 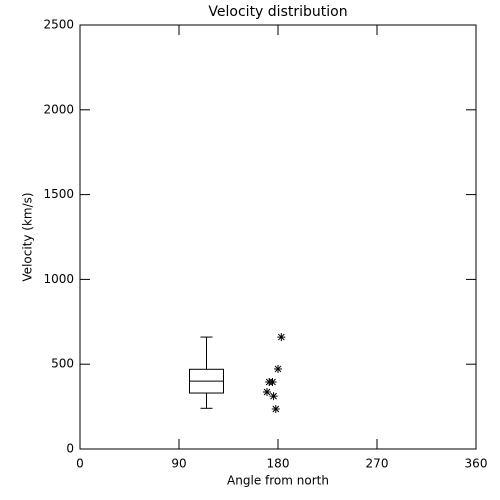 I want to click on y-tick-label: 2000, so click(x=58, y=109).